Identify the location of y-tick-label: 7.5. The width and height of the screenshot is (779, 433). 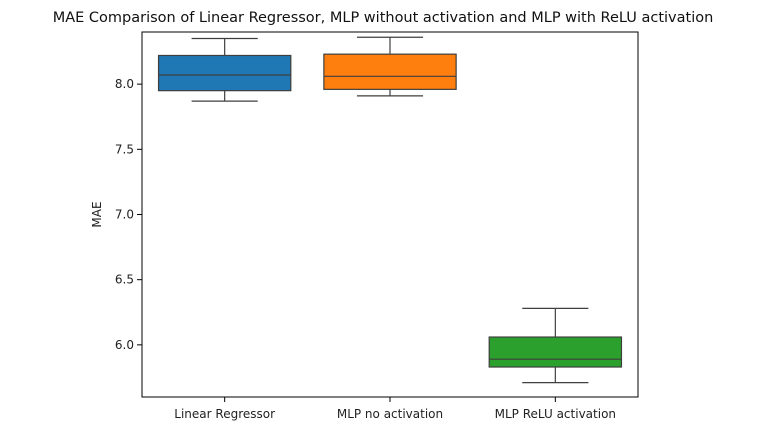
(124, 149).